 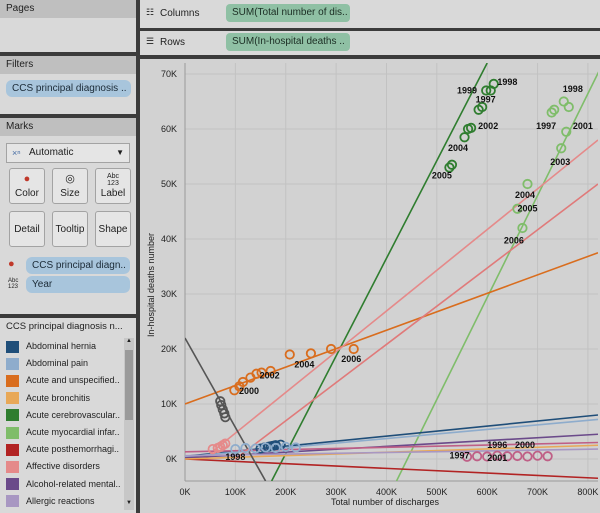 What do you see at coordinates (63, 380) in the screenshot?
I see `legend-item: Acute and unspecified..` at bounding box center [63, 380].